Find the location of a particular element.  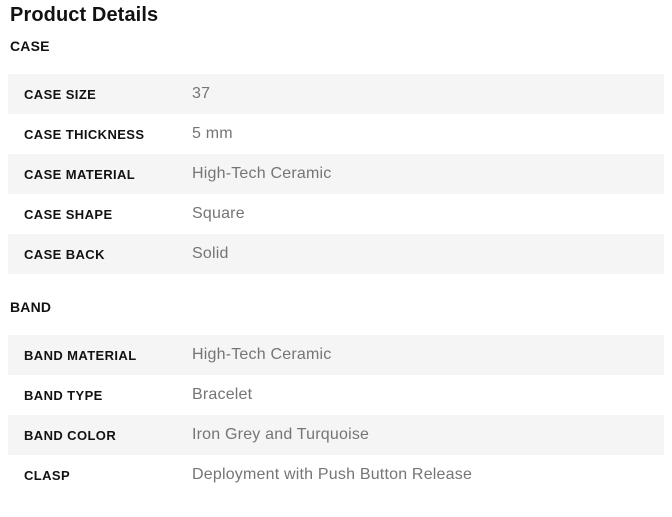

spec-value: Iron Grey and Turquoise is located at coordinates (281, 434).